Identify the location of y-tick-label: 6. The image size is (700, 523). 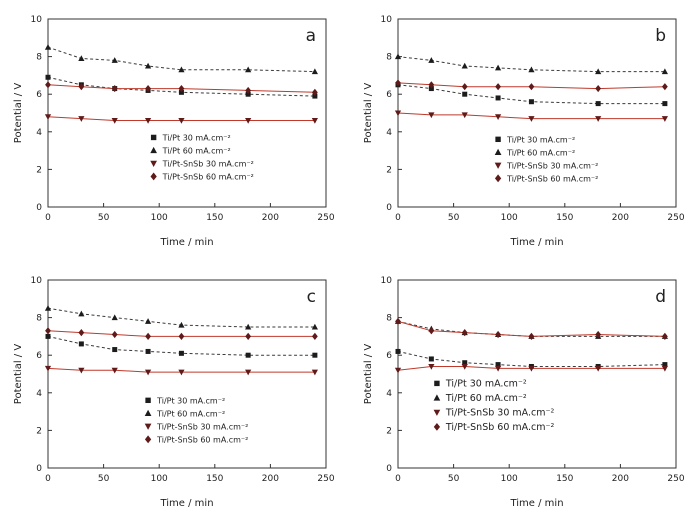
(39, 356).